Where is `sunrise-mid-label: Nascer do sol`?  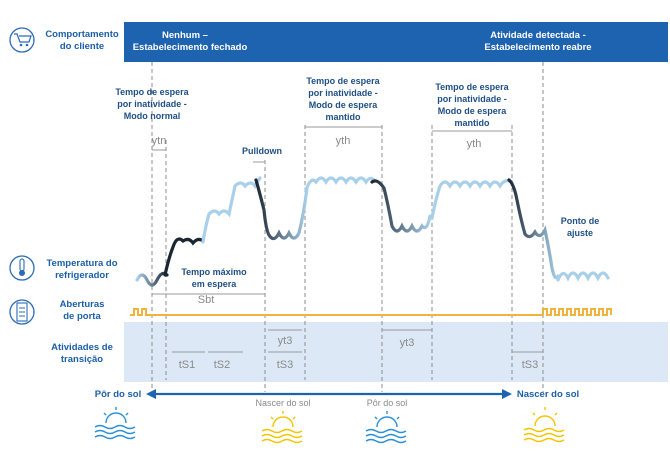 sunrise-mid-label: Nascer do sol is located at coordinates (282, 403).